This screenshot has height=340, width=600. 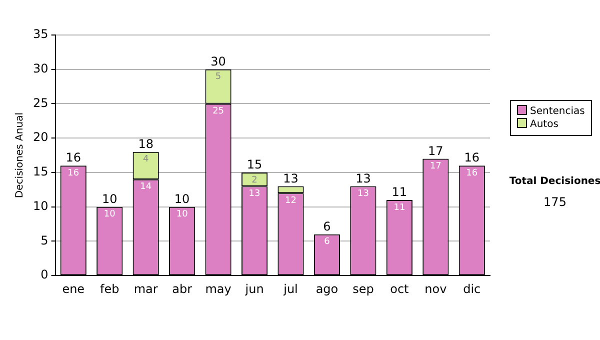 I want to click on legend-label: Autos, so click(x=544, y=124).